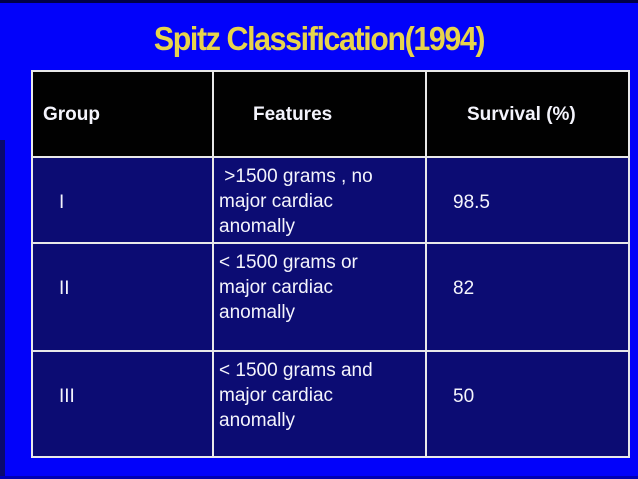 The image size is (638, 479). Describe the element at coordinates (122, 297) in the screenshot. I see `row-2-group-cell: II` at that location.